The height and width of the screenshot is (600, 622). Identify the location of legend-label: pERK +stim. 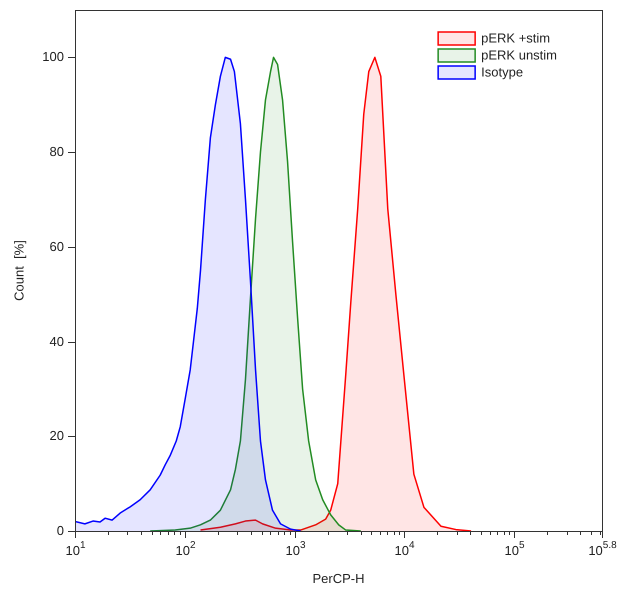
(515, 38).